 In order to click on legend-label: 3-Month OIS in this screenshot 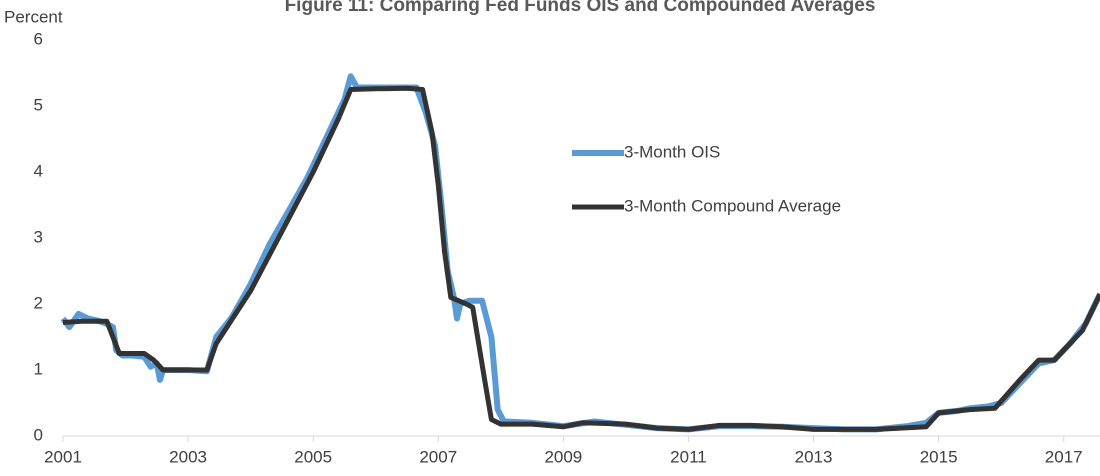, I will do `click(672, 151)`.